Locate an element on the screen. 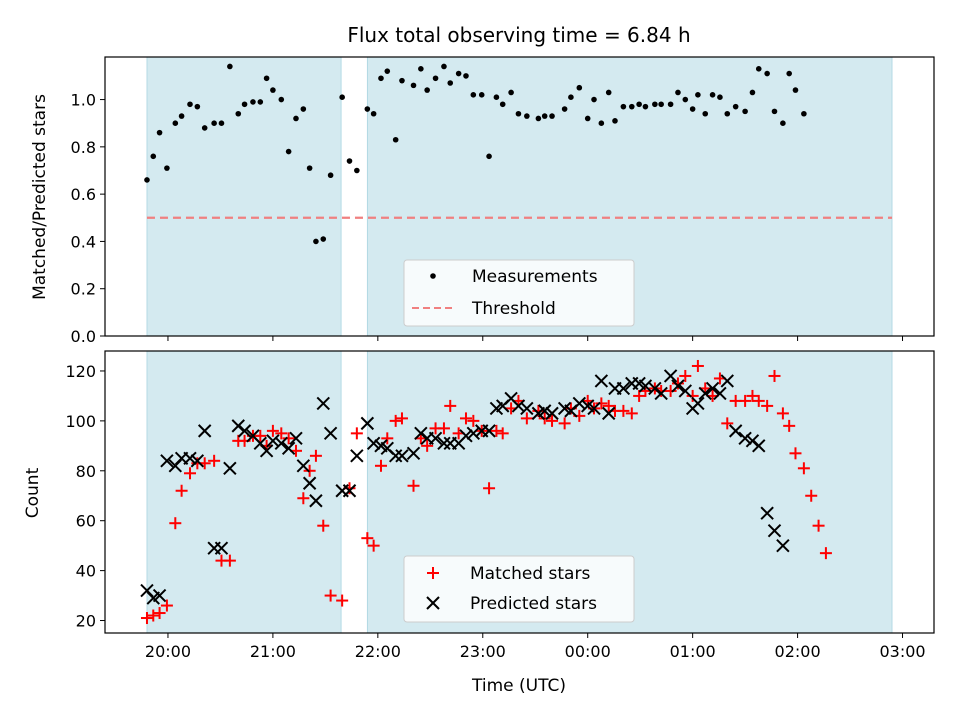 This screenshot has height=724, width=960. x-tick-label: 22:00 is located at coordinates (378, 651).